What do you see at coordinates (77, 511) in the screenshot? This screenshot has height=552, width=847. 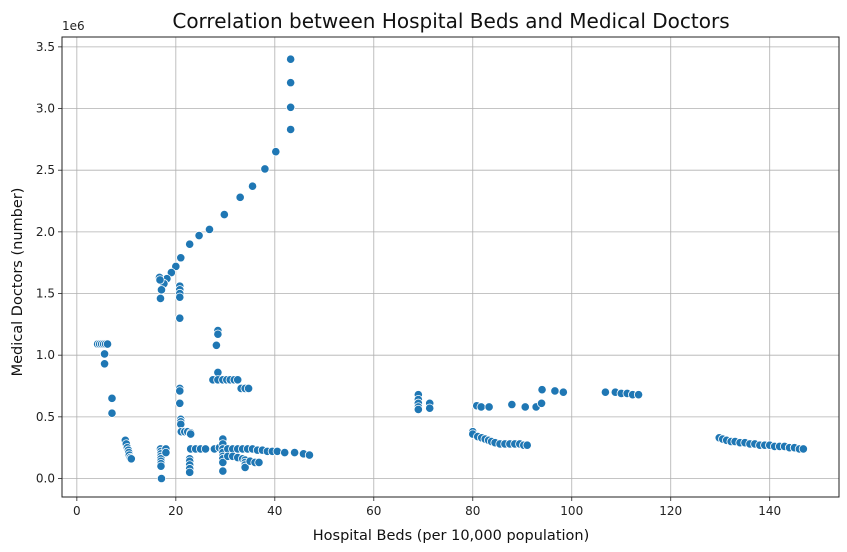 I see `x-tick-label: 0` at bounding box center [77, 511].